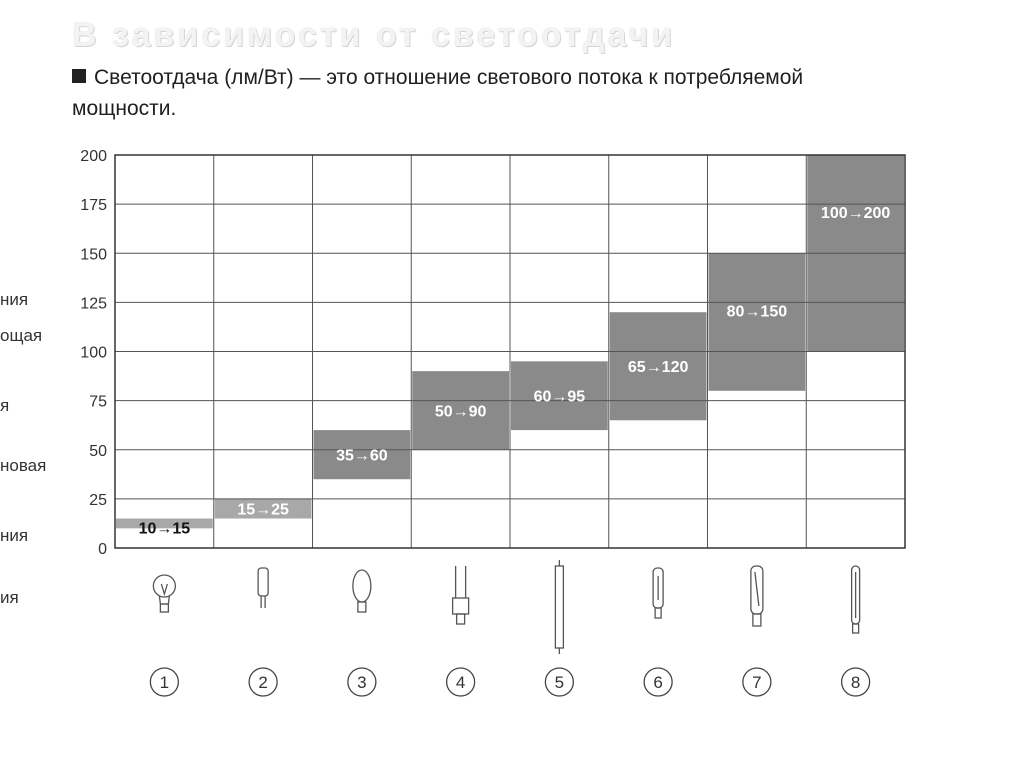  What do you see at coordinates (21, 335) in the screenshot?
I see `margin-fragment: ощая` at bounding box center [21, 335].